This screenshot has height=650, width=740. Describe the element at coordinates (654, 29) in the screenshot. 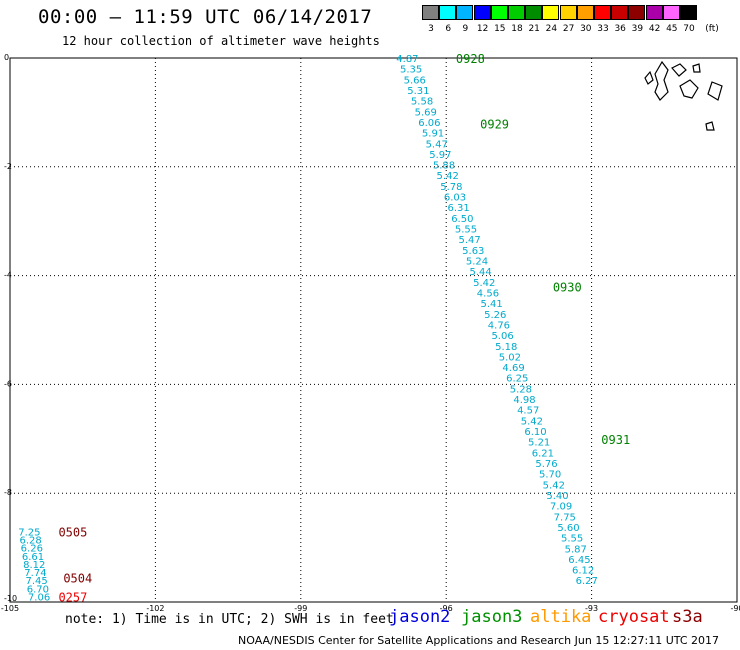

I see `color-scale-label: 42` at that location.